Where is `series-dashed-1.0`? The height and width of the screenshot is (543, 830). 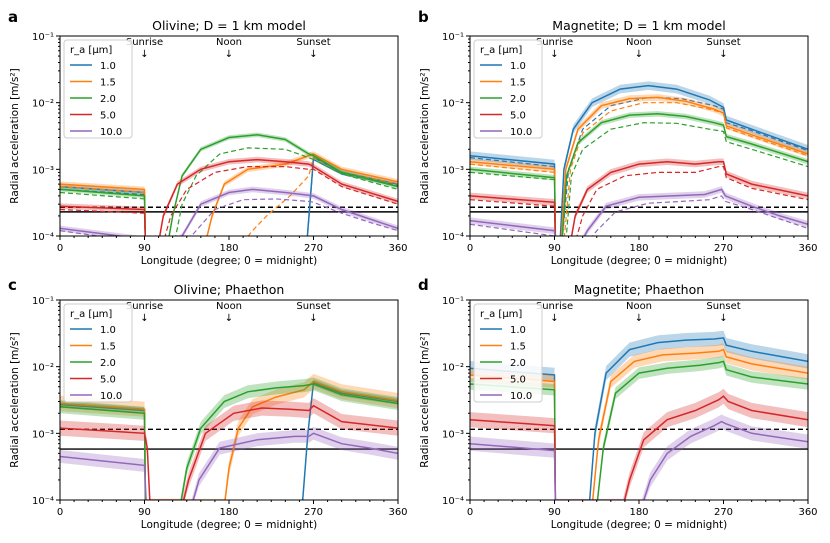 series-dashed-1.0 is located at coordinates (639, 166).